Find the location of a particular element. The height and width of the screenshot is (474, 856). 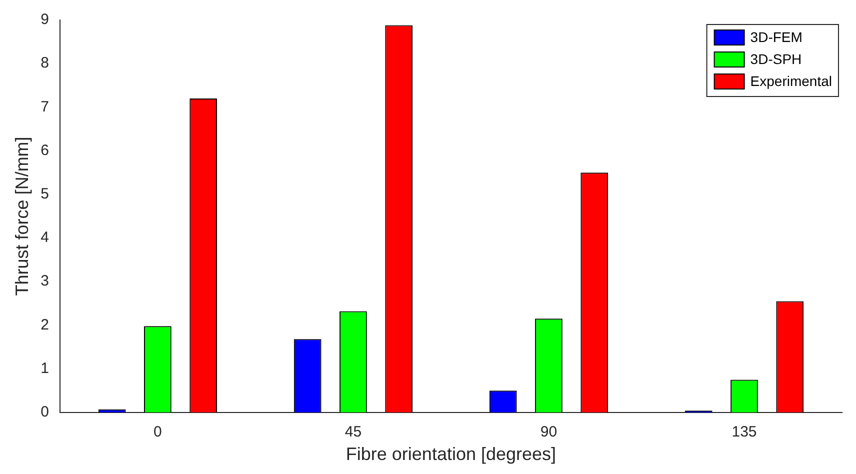

y-tick-label: 1 is located at coordinates (44, 368).